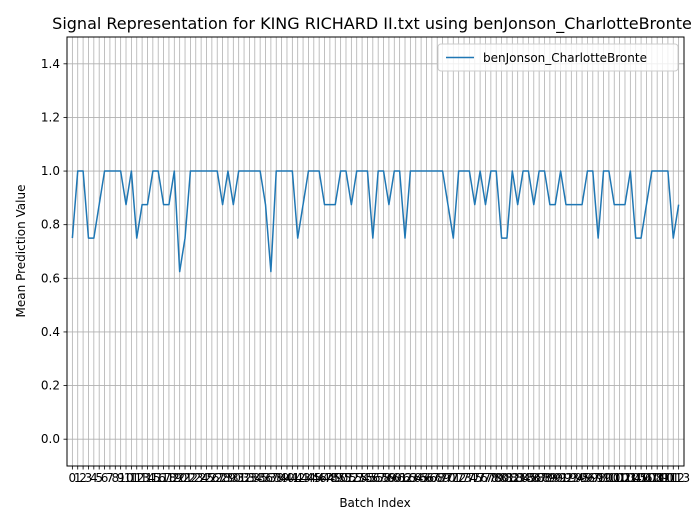 The height and width of the screenshot is (530, 700). I want to click on x-tick-label: 27, so click(217, 478).